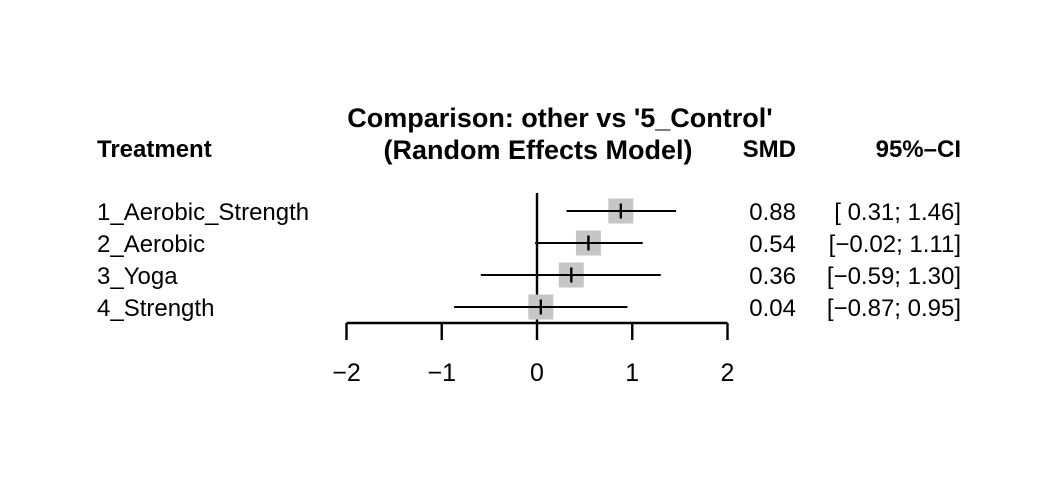  What do you see at coordinates (895, 244) in the screenshot?
I see `ci-value: [−0.02; 1.11]` at bounding box center [895, 244].